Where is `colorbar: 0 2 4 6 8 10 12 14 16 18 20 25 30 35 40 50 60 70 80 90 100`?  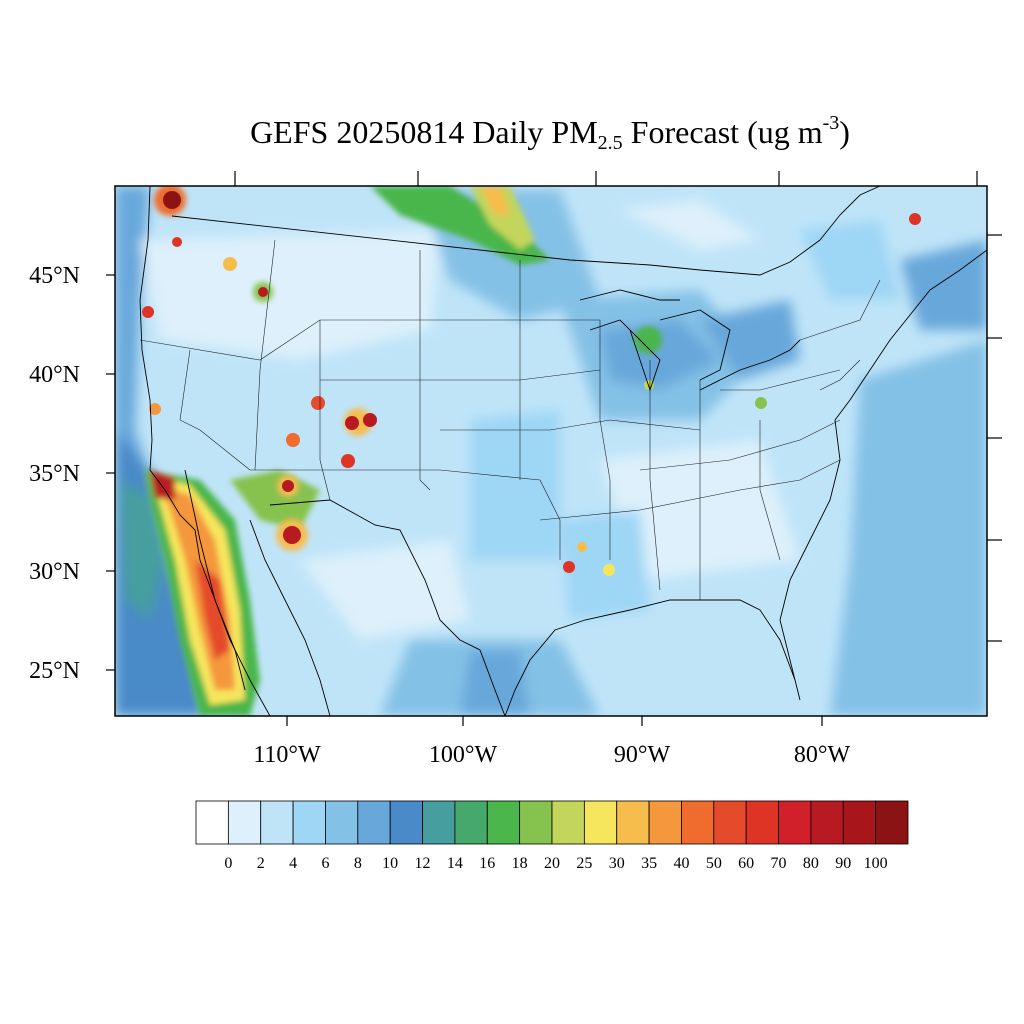 colorbar: 0 2 4 6 8 10 12 14 16 18 20 25 30 35 40 50 60 70 80 90 100 is located at coordinates (552, 836).